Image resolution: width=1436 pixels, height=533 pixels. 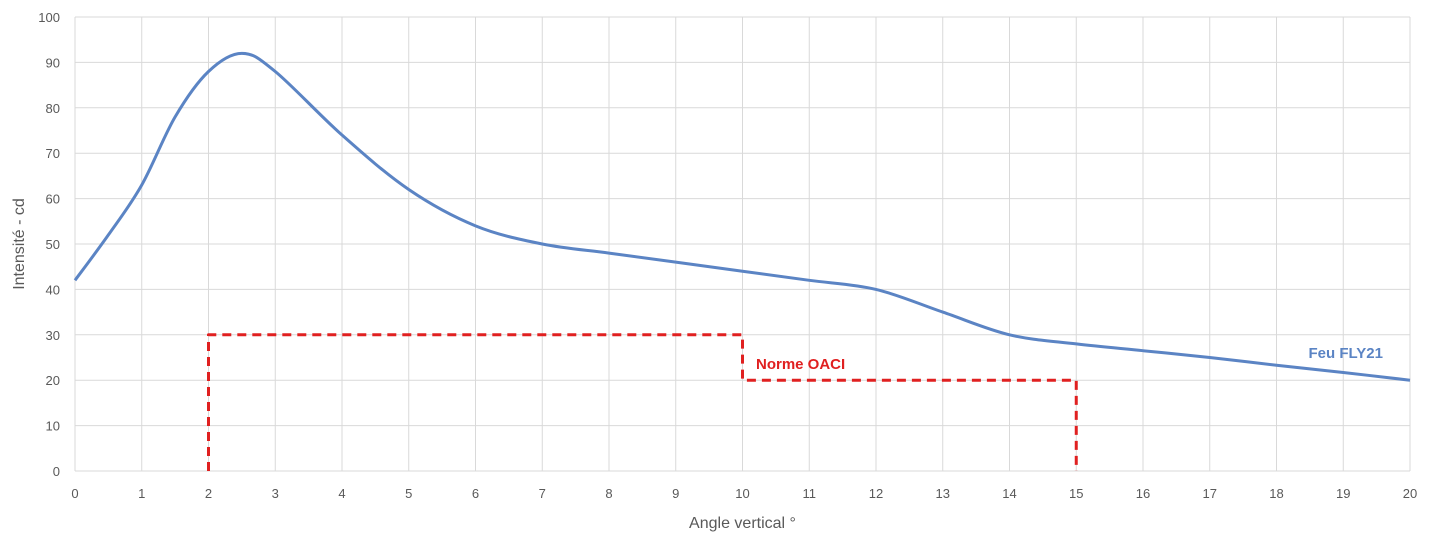 What do you see at coordinates (742, 523) in the screenshot?
I see `x-axis-title: Angle vertical °` at bounding box center [742, 523].